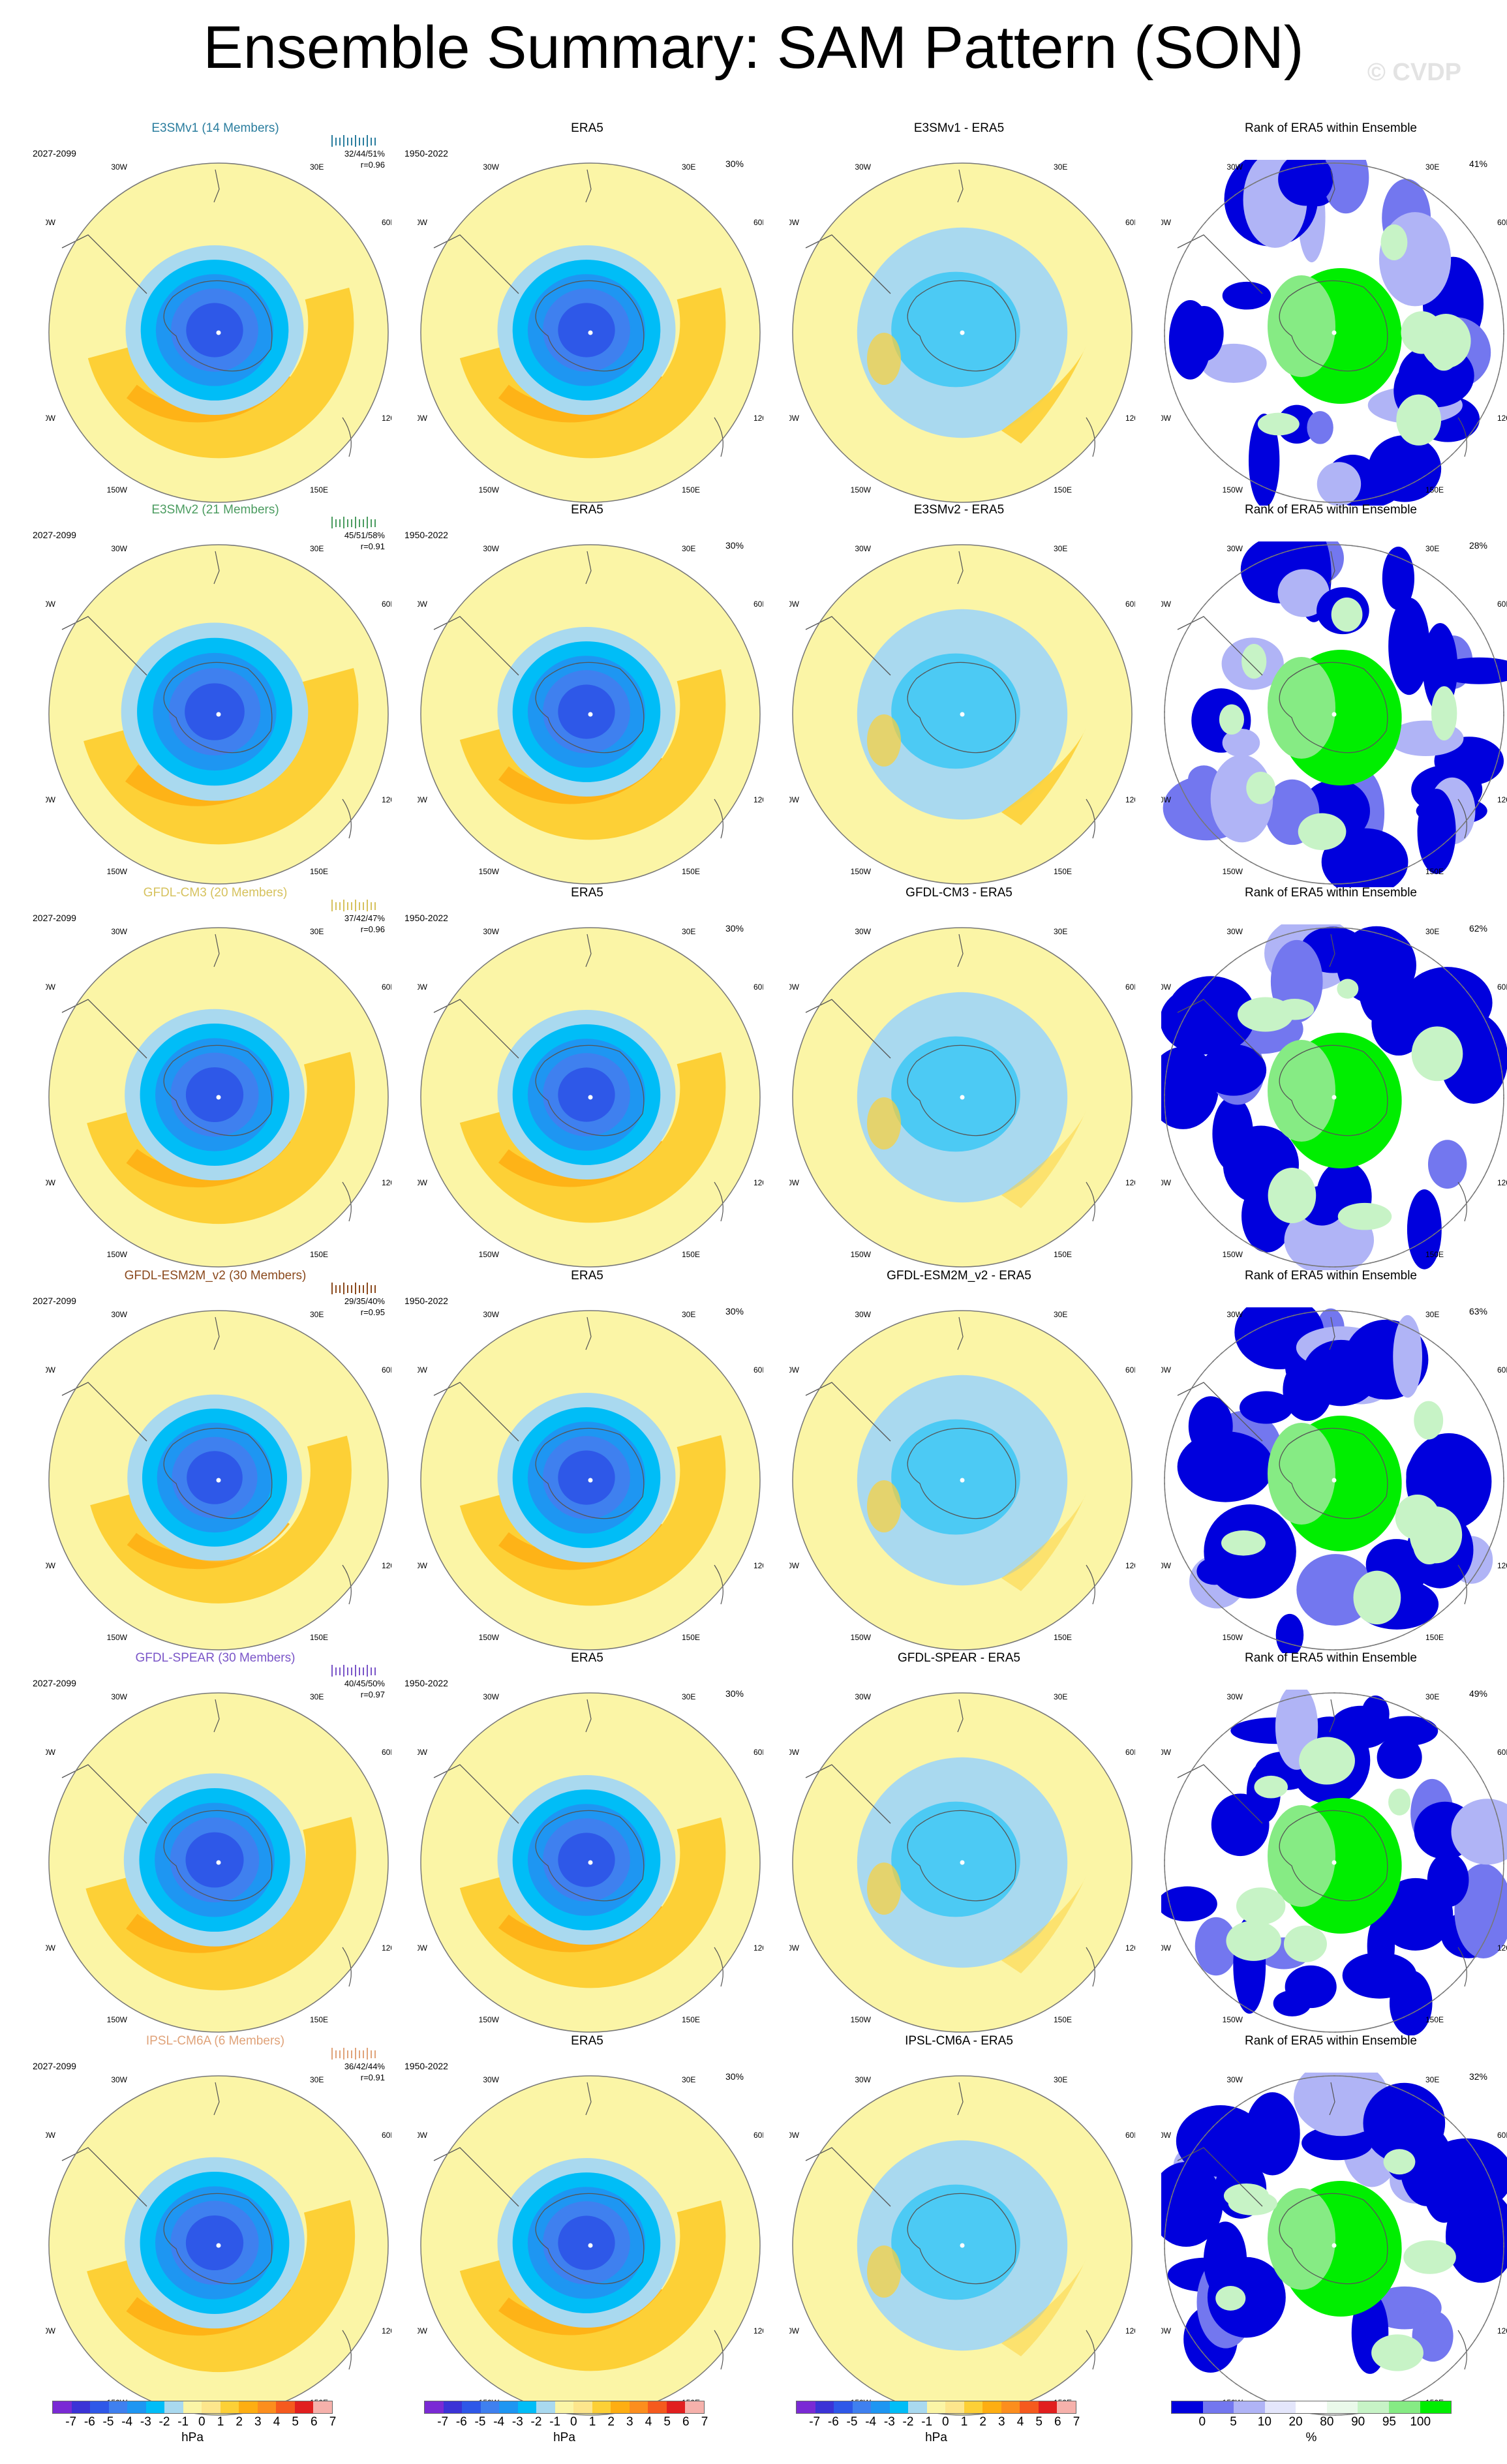 The image size is (1507, 2464). Describe the element at coordinates (461, 2422) in the screenshot. I see `colorbar-tick: -6` at that location.